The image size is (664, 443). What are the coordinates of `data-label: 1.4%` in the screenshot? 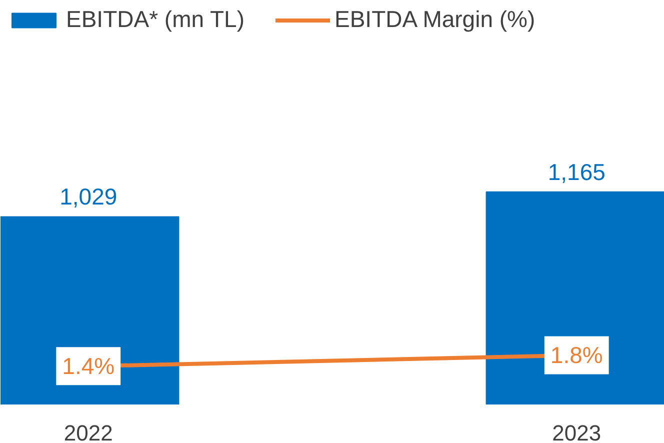 It's located at (88, 366).